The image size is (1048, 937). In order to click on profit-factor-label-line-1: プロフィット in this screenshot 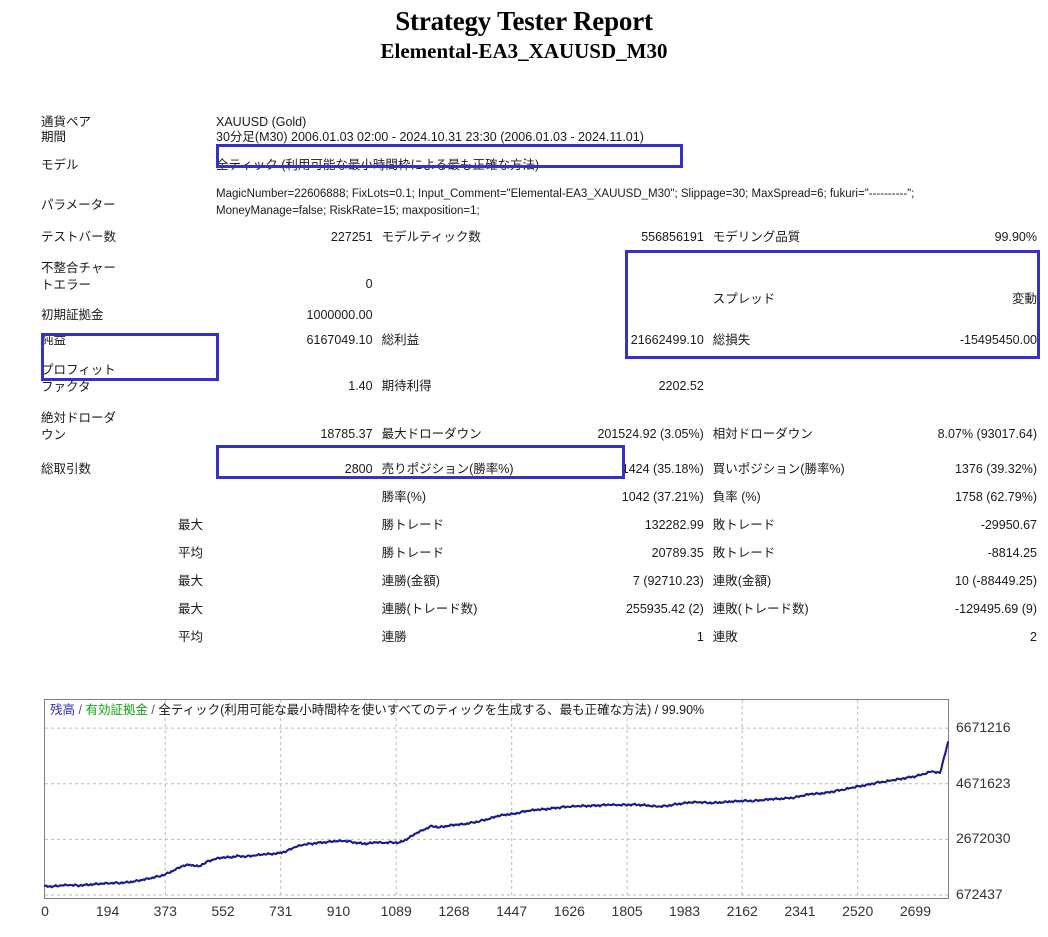, I will do `click(78, 370)`.